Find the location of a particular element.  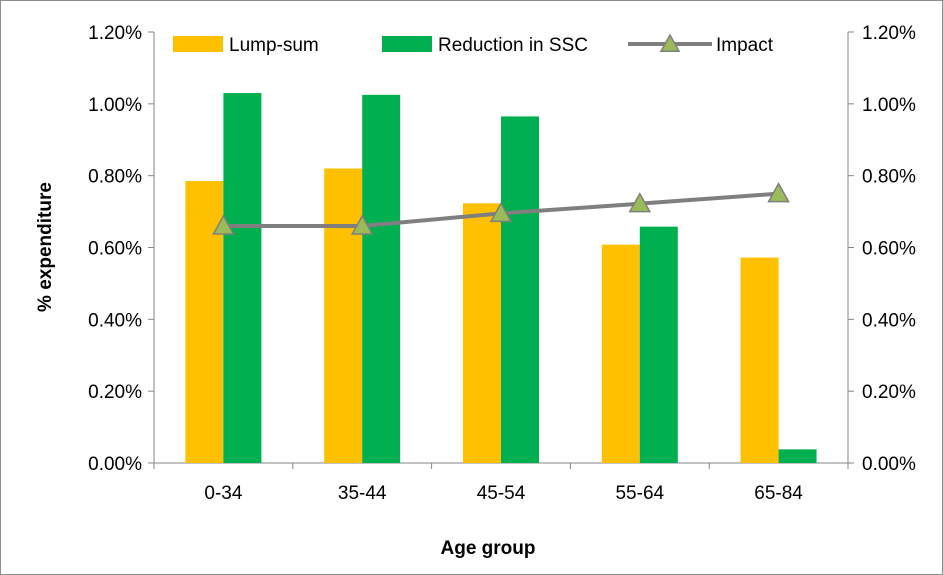

y2-tick-label: 1.00% is located at coordinates (889, 105).